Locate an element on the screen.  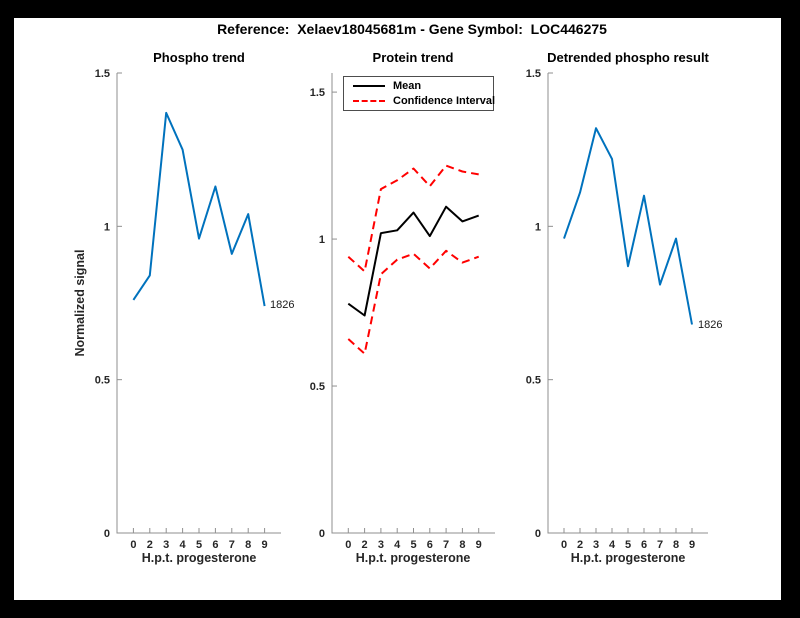
subplot1-xtick-label: 6 is located at coordinates (215, 545).